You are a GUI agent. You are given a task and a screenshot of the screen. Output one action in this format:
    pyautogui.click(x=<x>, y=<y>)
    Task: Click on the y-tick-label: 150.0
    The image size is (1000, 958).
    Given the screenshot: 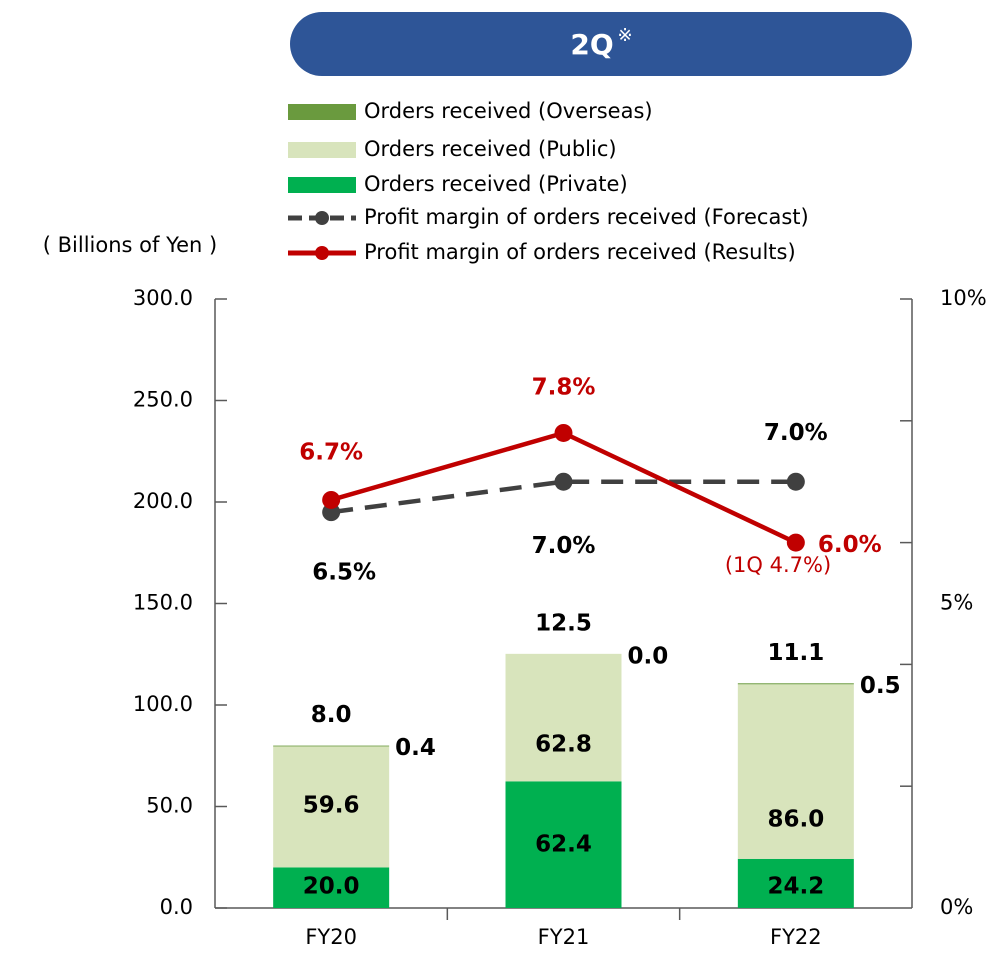 What is the action you would take?
    pyautogui.click(x=163, y=603)
    